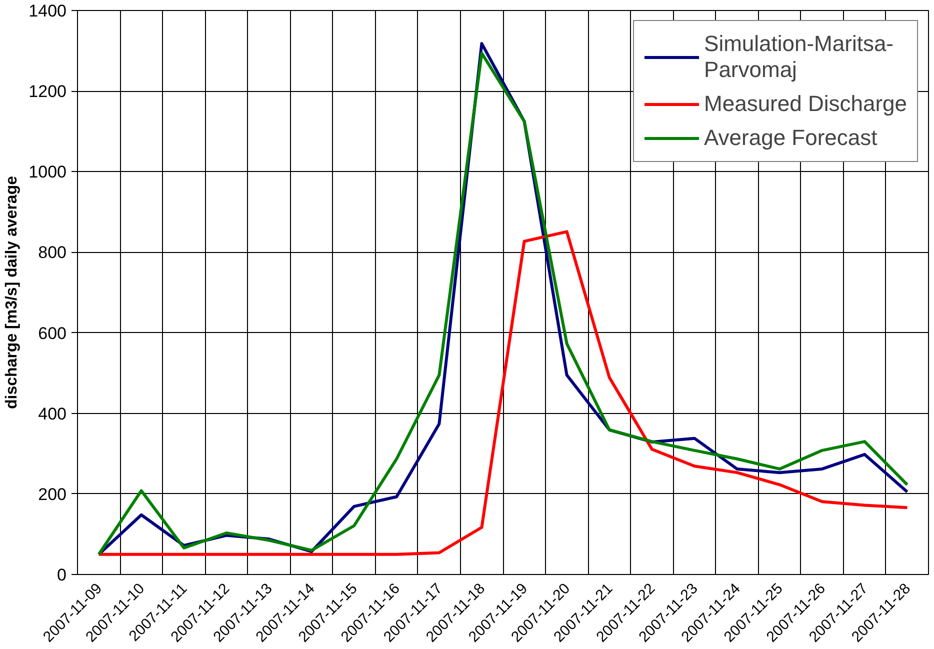 Image resolution: width=934 pixels, height=649 pixels. I want to click on y-tick-label: 1400, so click(47, 11).